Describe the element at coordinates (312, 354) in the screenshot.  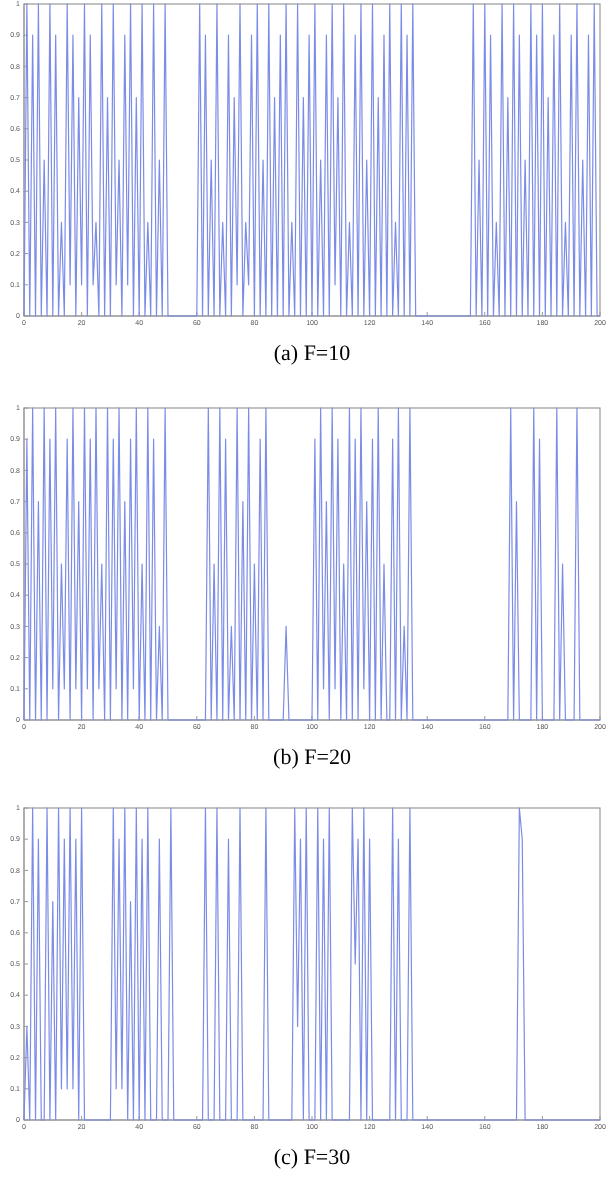
I see `text: (a) F=10` at that location.